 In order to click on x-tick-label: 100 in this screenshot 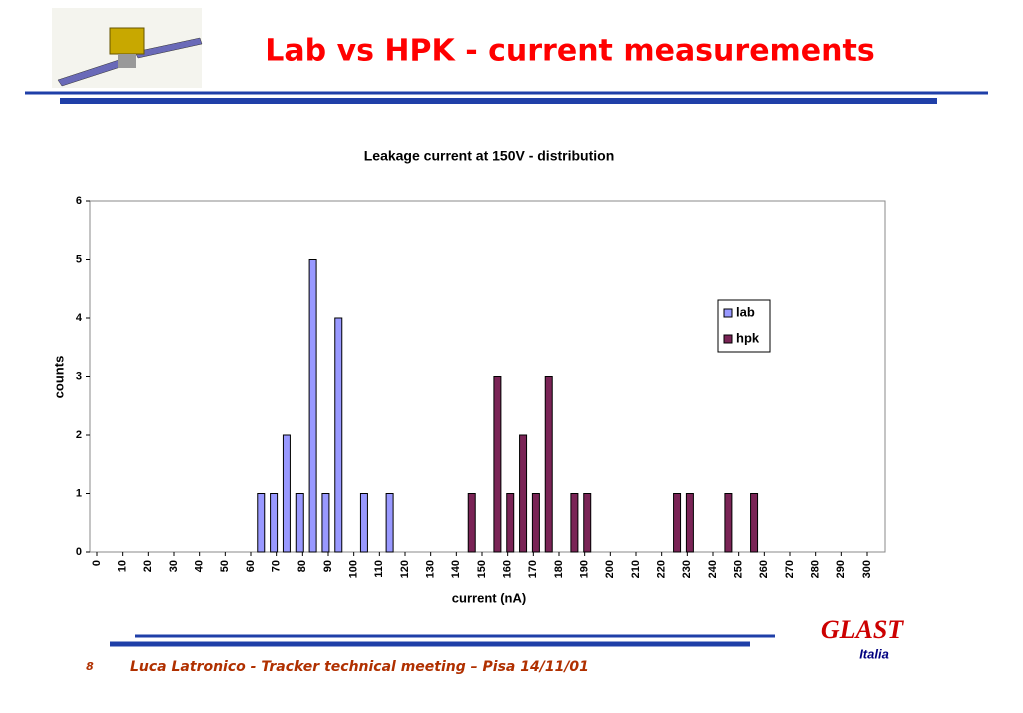, I will do `click(354, 569)`.